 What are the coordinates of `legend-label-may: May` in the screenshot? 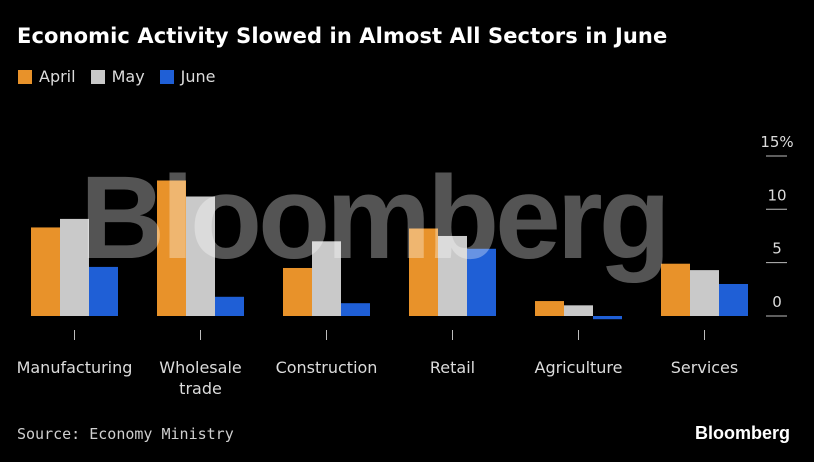 It's located at (128, 76).